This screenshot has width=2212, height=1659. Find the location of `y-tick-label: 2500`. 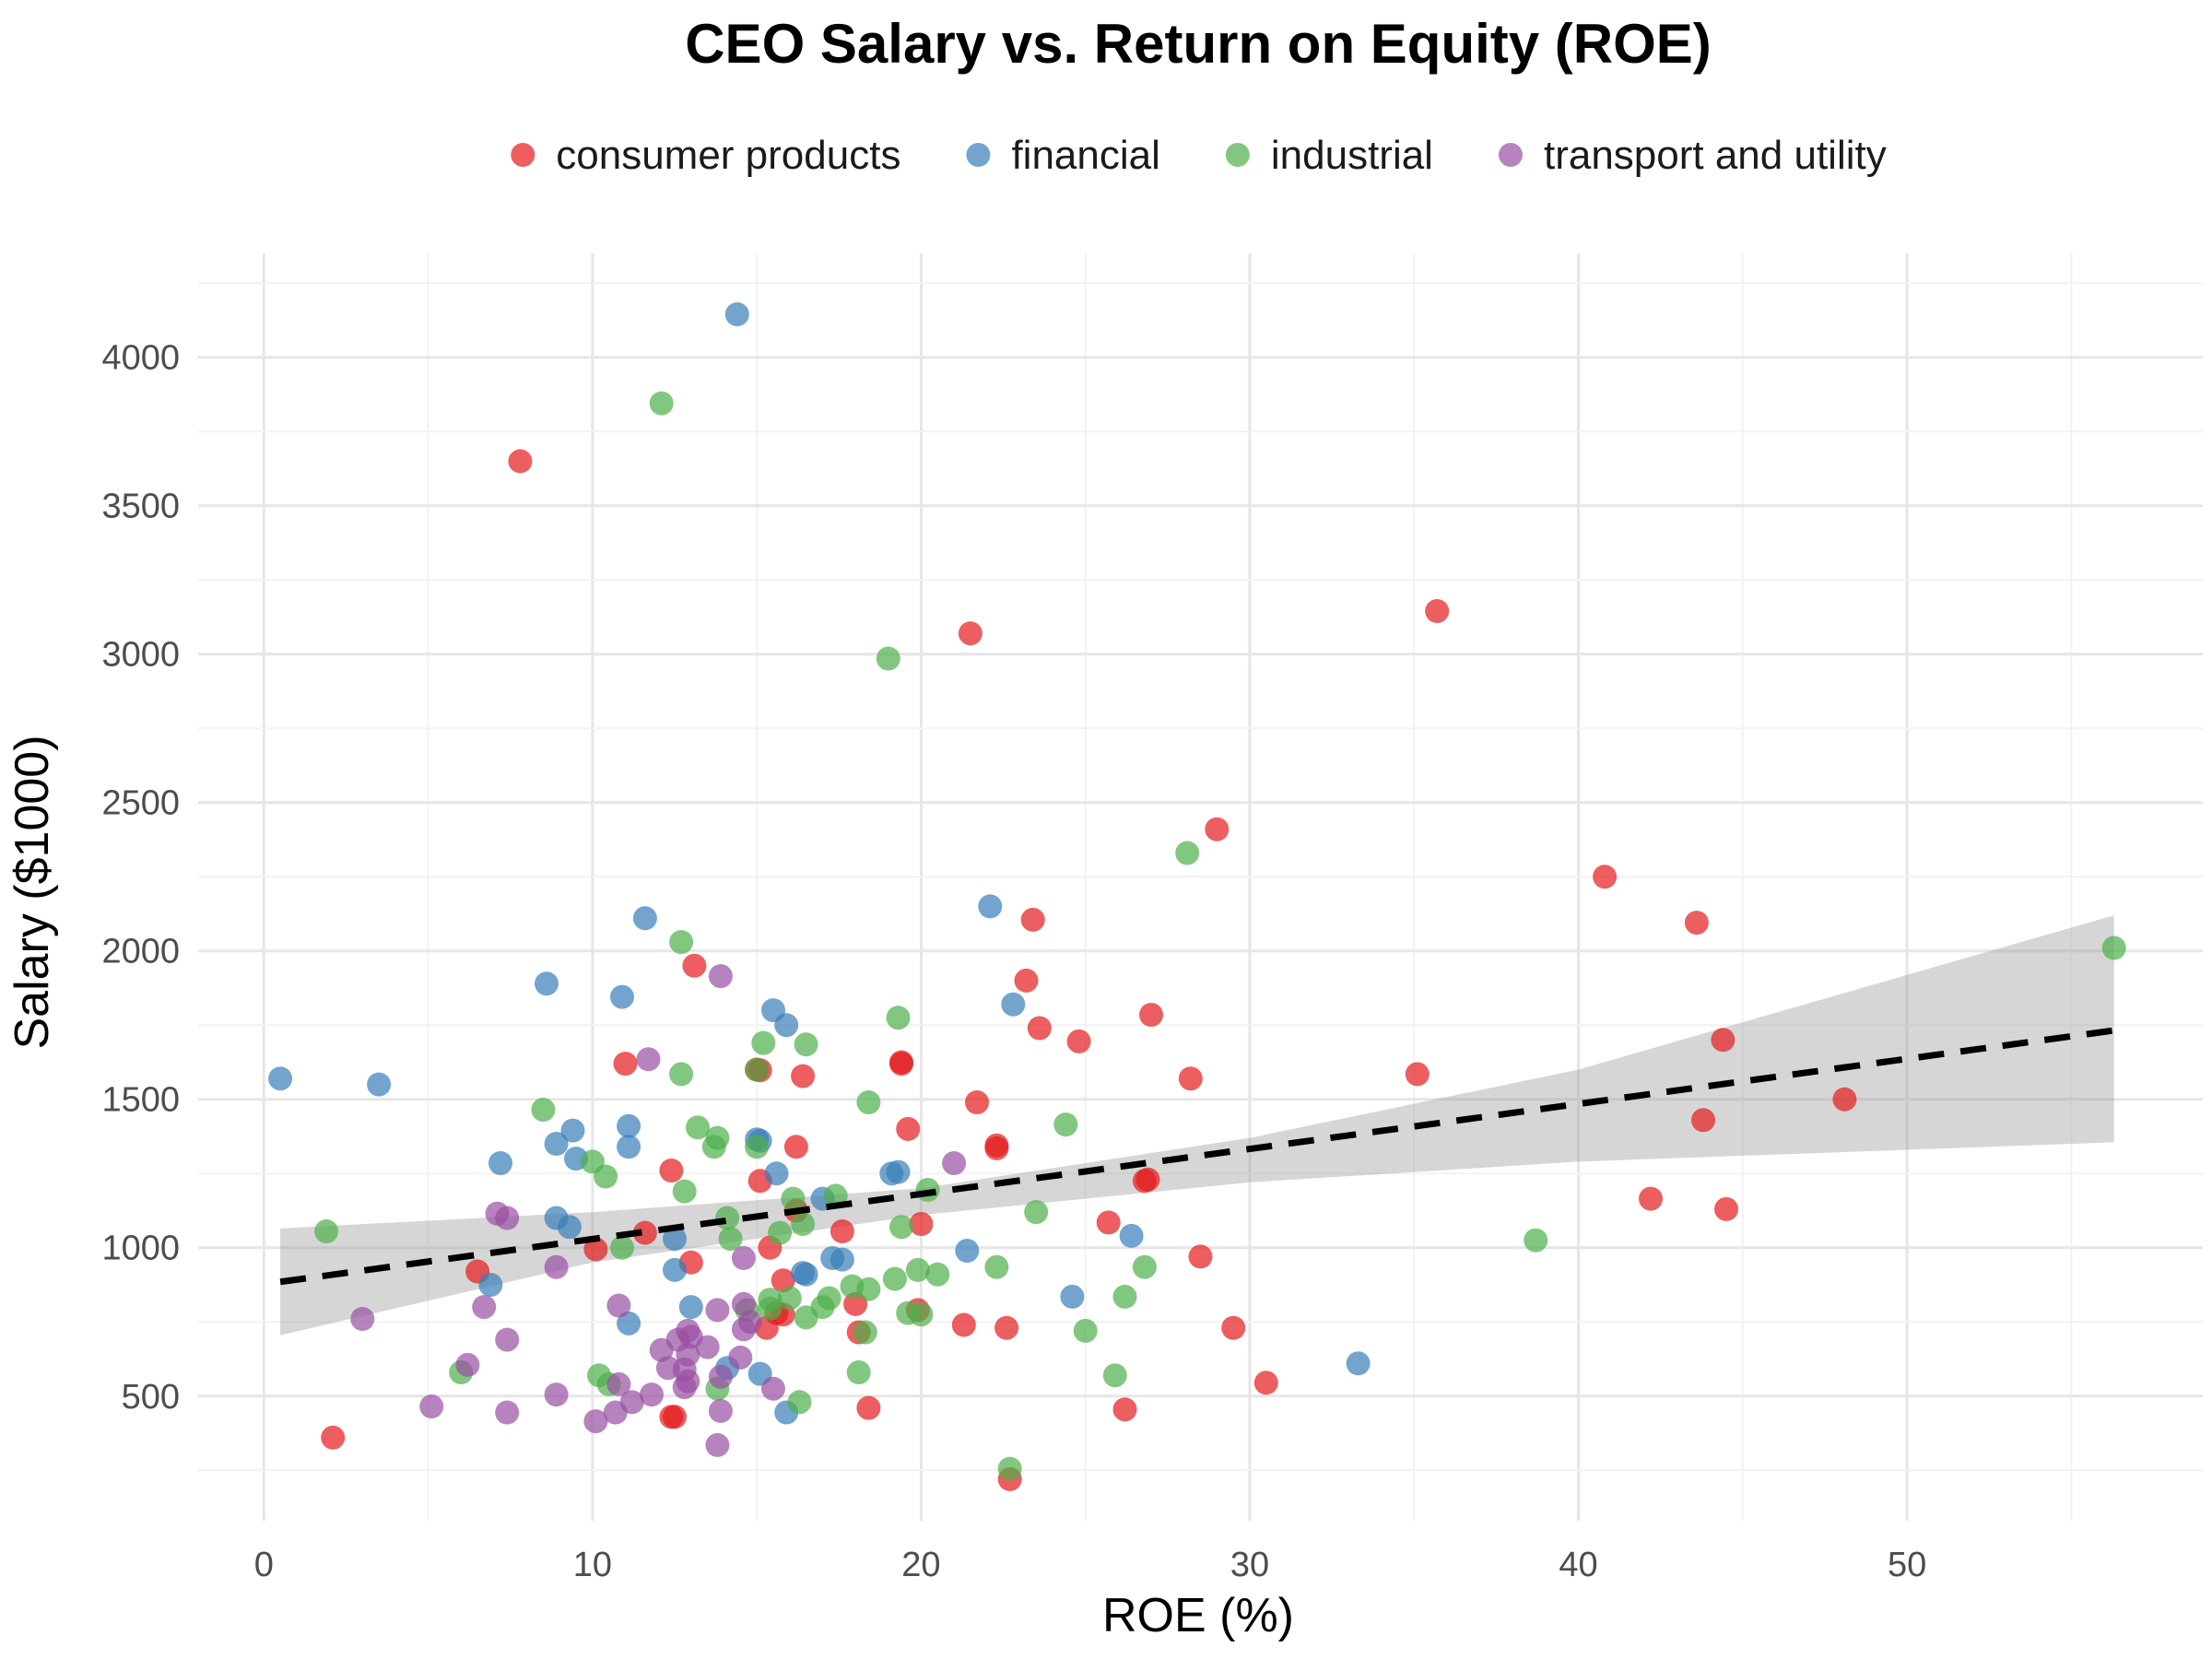

y-tick-label: 2500 is located at coordinates (140, 803).